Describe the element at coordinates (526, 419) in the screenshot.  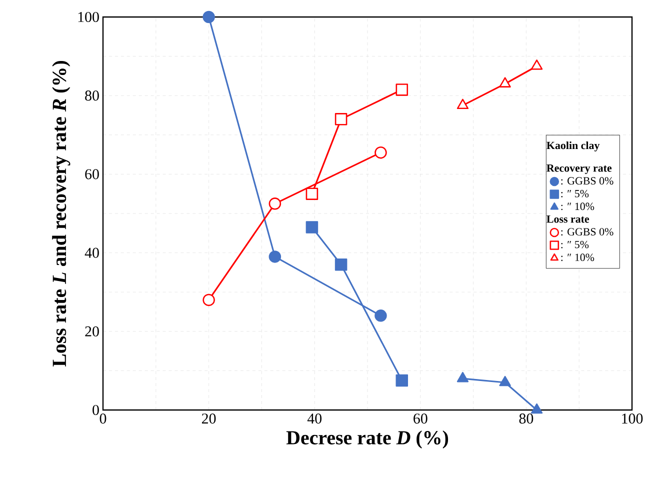
I see `x-tick-label: 80` at that location.